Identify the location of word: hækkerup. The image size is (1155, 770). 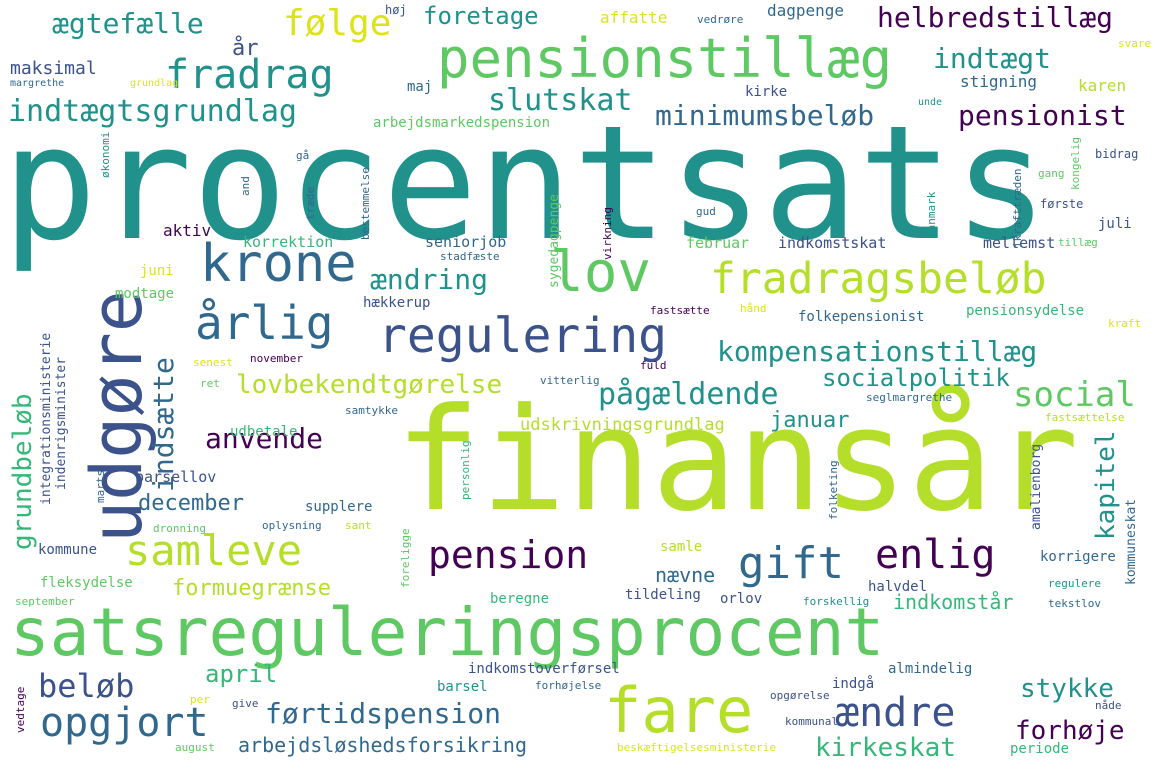
(397, 303).